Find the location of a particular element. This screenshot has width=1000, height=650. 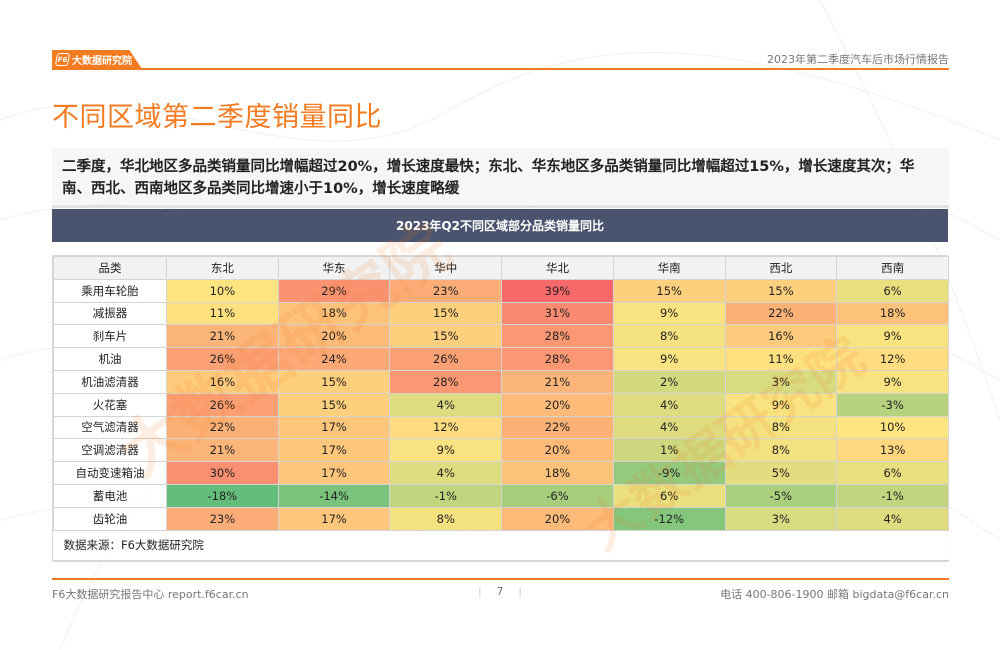

page-header: F6 大数据研究院 2023年第二季度汽车后市场行情报告 is located at coordinates (500, 60).